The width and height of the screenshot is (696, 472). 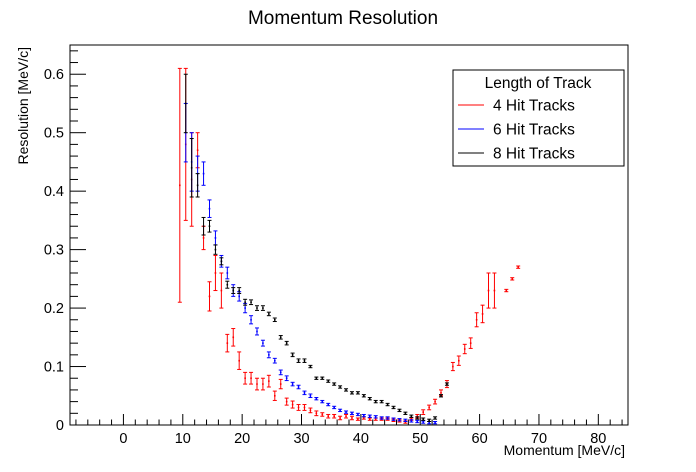 I want to click on y-tick-label: 0.3, so click(x=54, y=251).